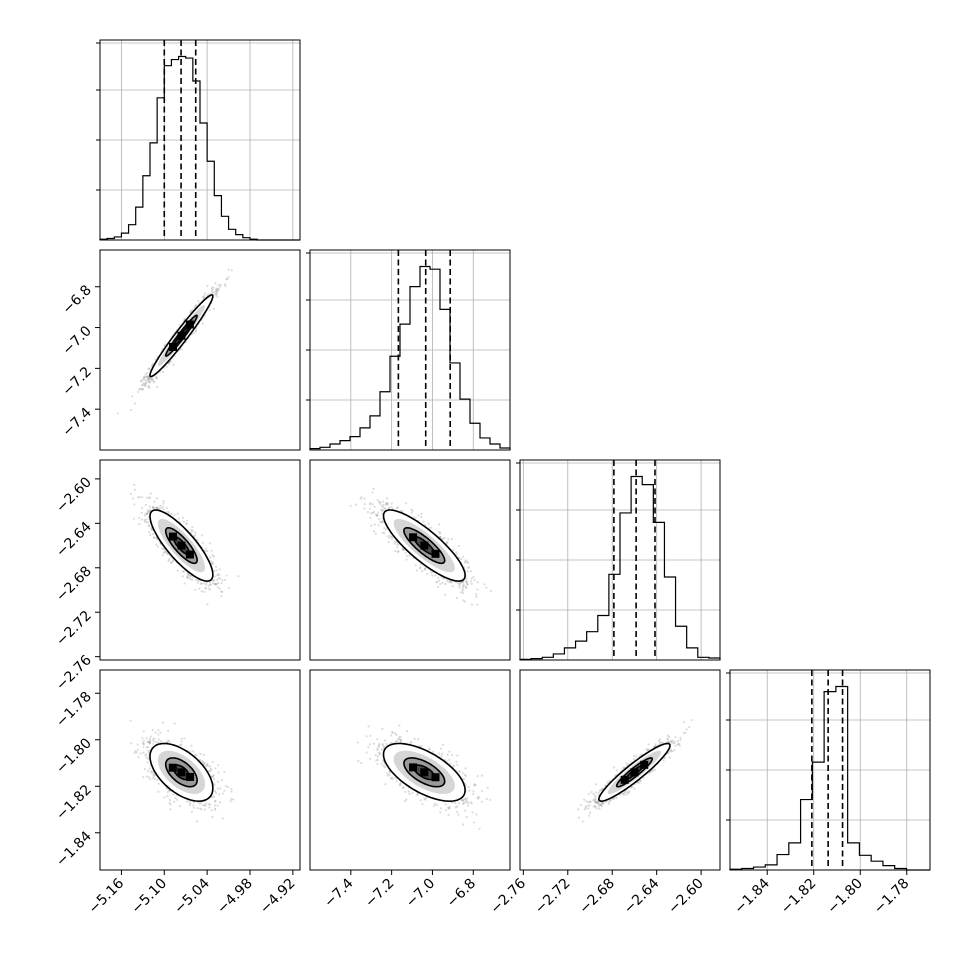  I want to click on panel-content, so click(174, 341).